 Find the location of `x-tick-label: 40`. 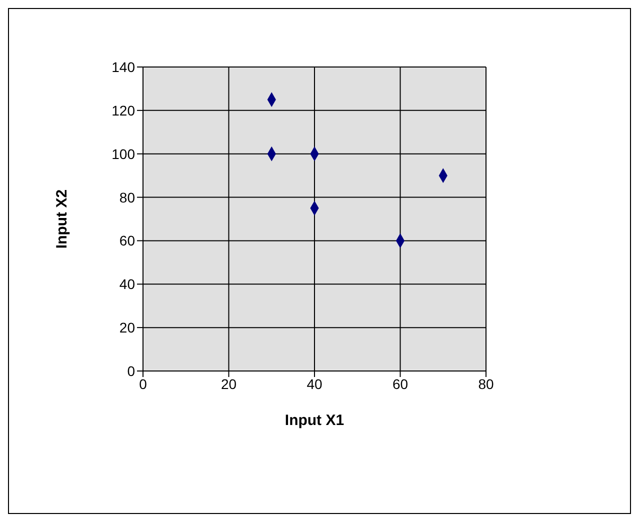

x-tick-label: 40 is located at coordinates (314, 384).